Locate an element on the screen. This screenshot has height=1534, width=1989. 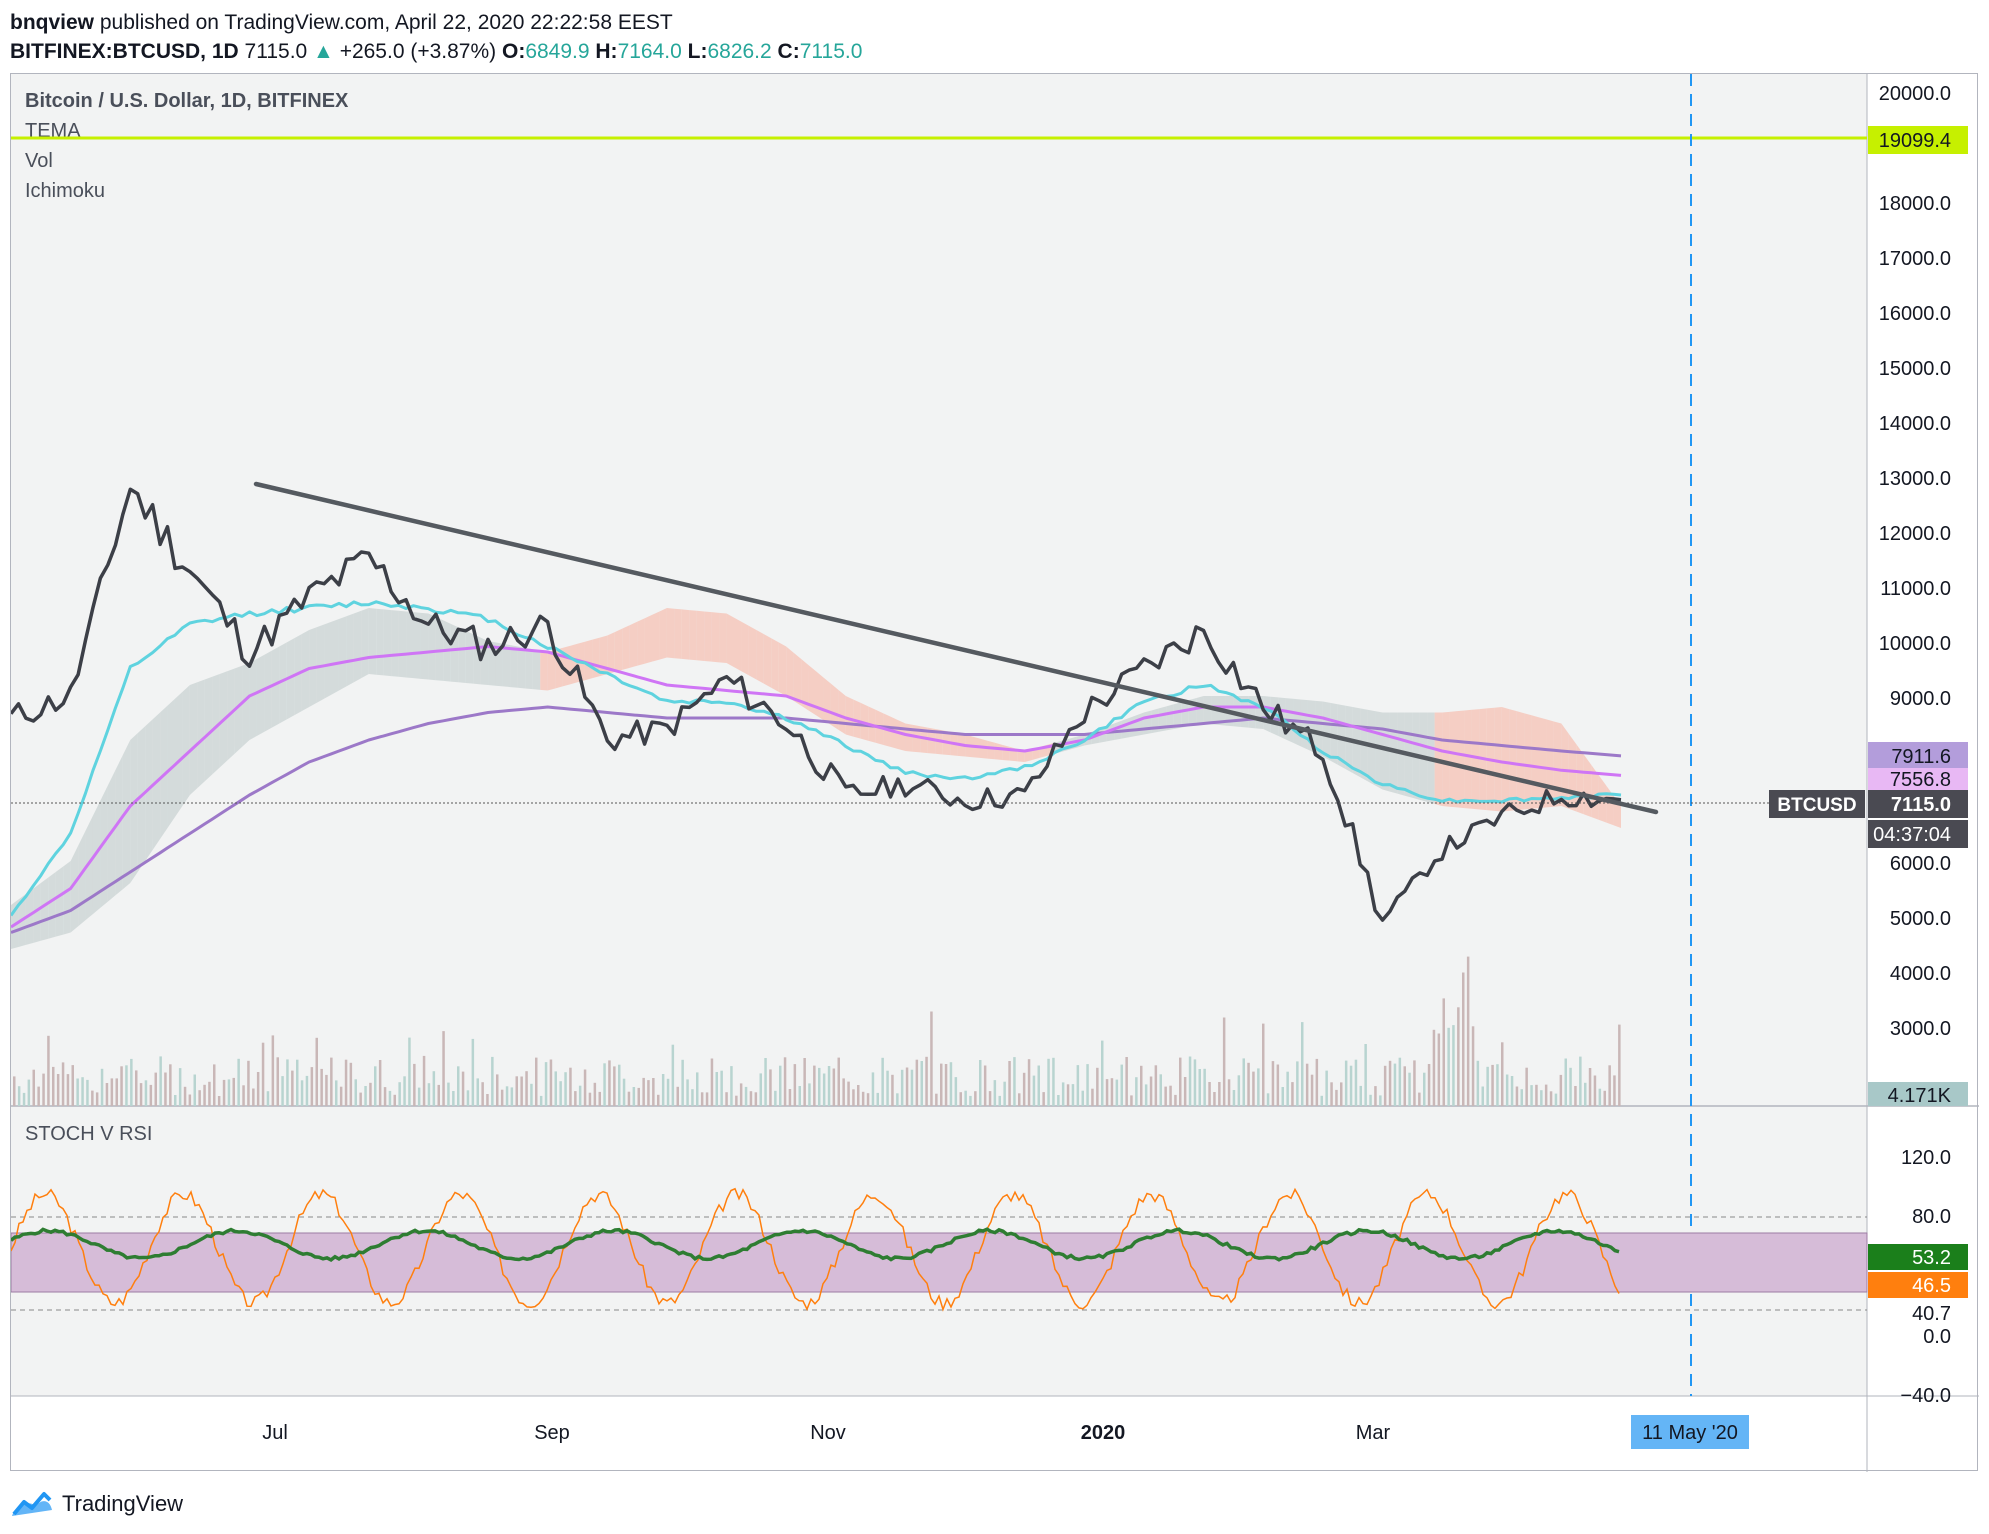
symbol-label: BITFINEX:BTCUSD, 1D is located at coordinates (124, 51).